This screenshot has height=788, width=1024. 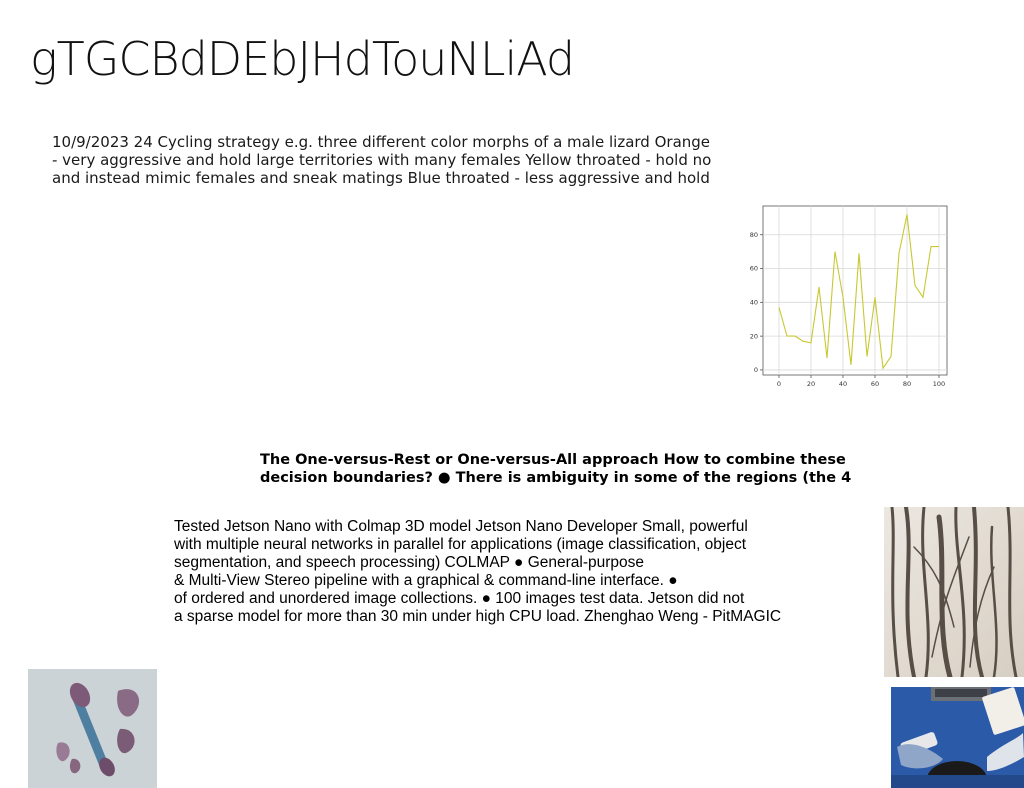 What do you see at coordinates (811, 384) in the screenshot?
I see `x-tick-label: 20` at bounding box center [811, 384].